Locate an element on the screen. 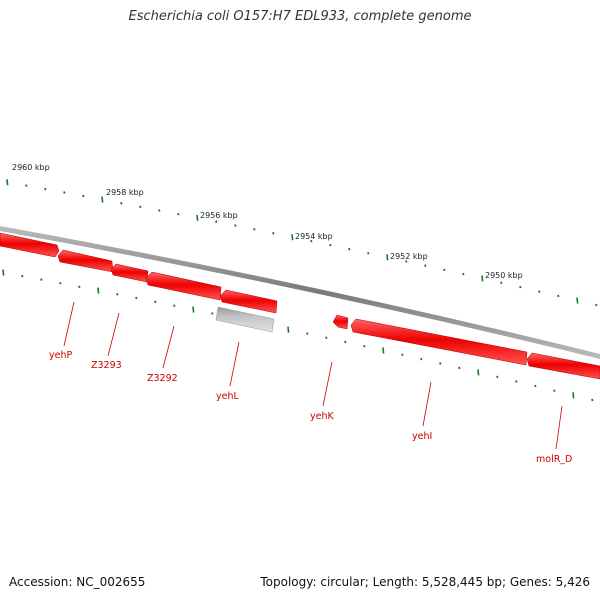 This screenshot has height=600, width=600. accession-text: Accession: NC_002655 is located at coordinates (77, 582).